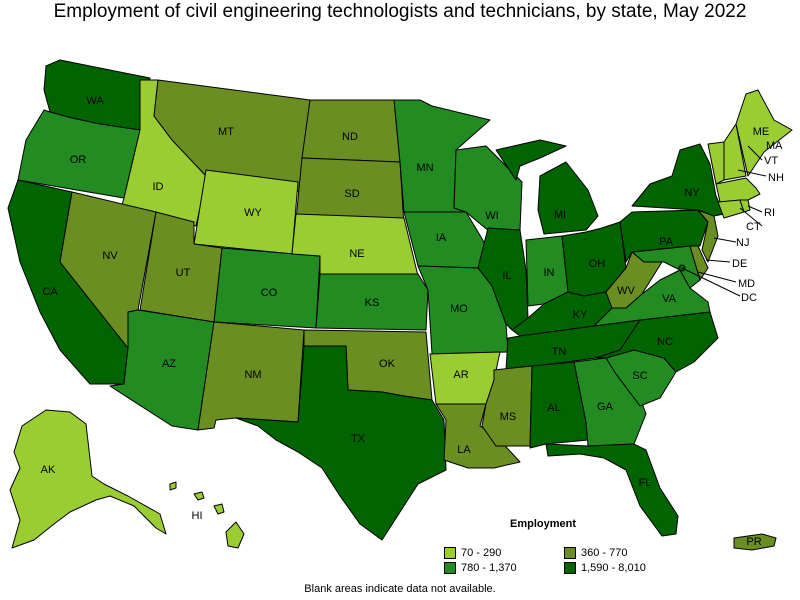 Image resolution: width=800 pixels, height=600 pixels. What do you see at coordinates (771, 161) in the screenshot?
I see `label-VT: VT` at bounding box center [771, 161].